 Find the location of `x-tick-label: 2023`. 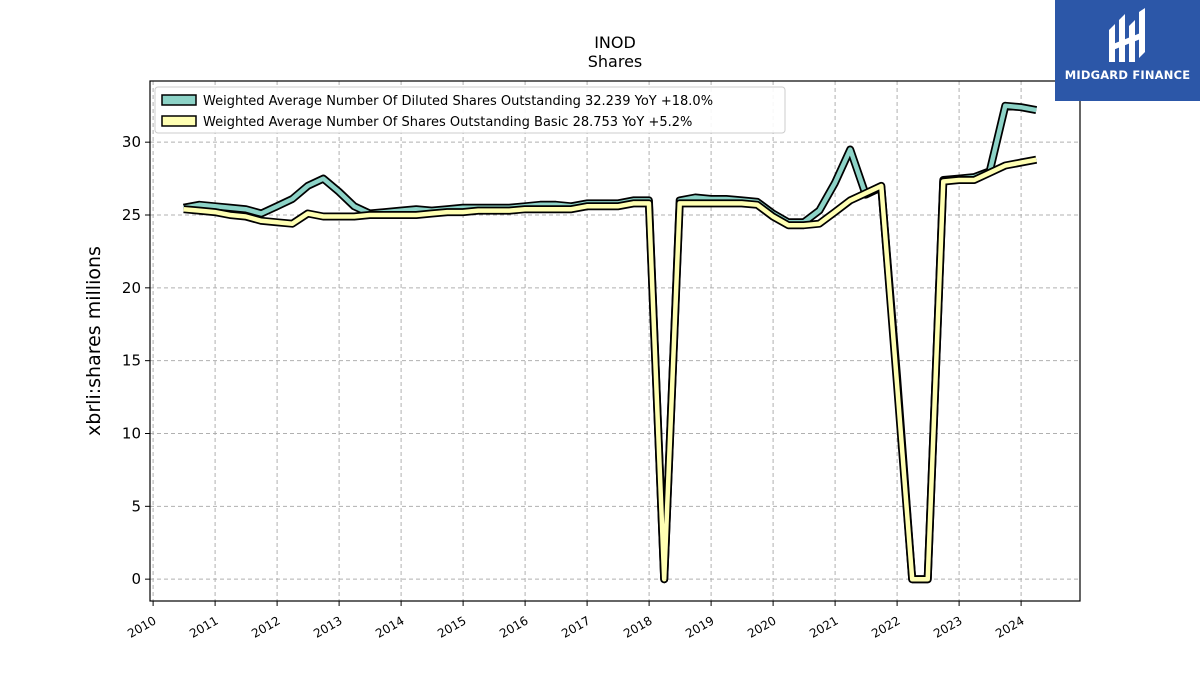

x-tick-label: 2023 is located at coordinates (947, 626).